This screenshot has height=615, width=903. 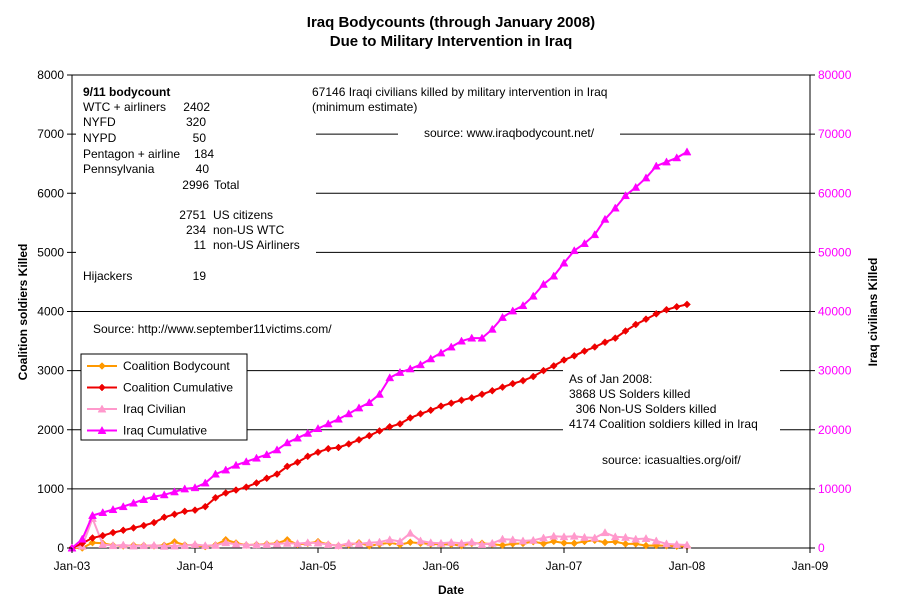 What do you see at coordinates (124, 107) in the screenshot?
I see `bodycount-line-label: WTC + airliners` at bounding box center [124, 107].